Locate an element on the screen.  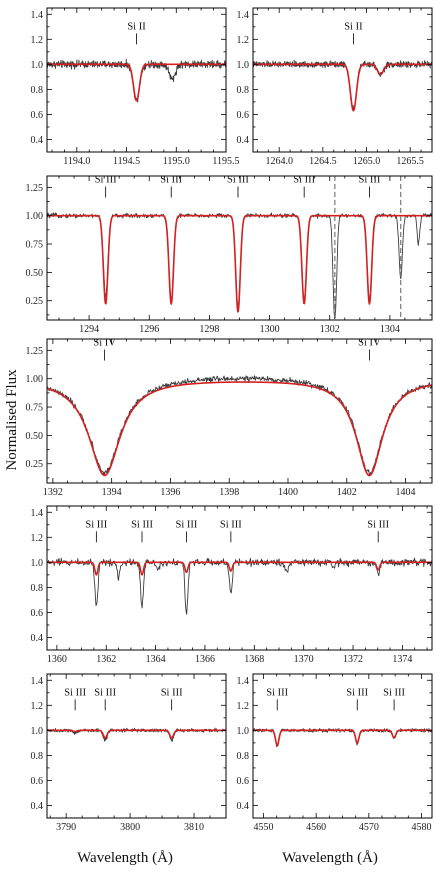
x-tick-label: 1194.0 is located at coordinates (76, 161).